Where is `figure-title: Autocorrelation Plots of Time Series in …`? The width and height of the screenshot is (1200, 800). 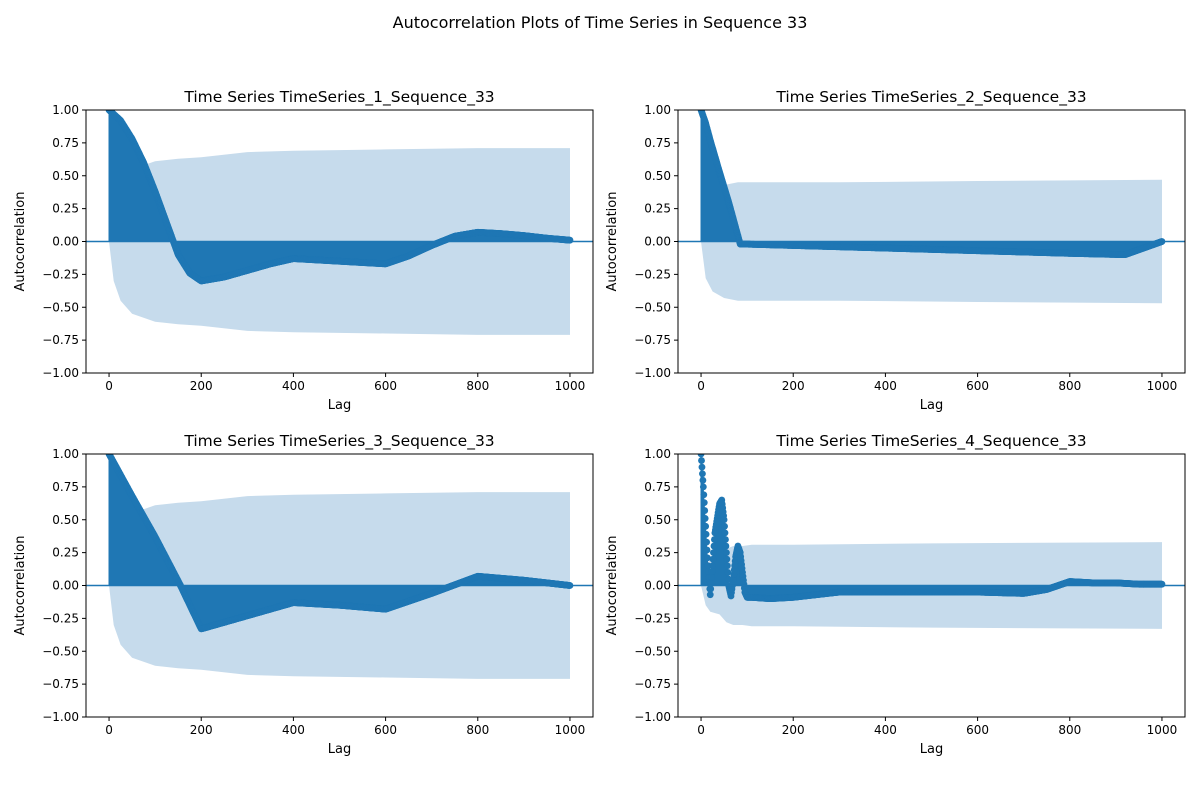 figure-title: Autocorrelation Plots of Time Series in … is located at coordinates (600, 22).